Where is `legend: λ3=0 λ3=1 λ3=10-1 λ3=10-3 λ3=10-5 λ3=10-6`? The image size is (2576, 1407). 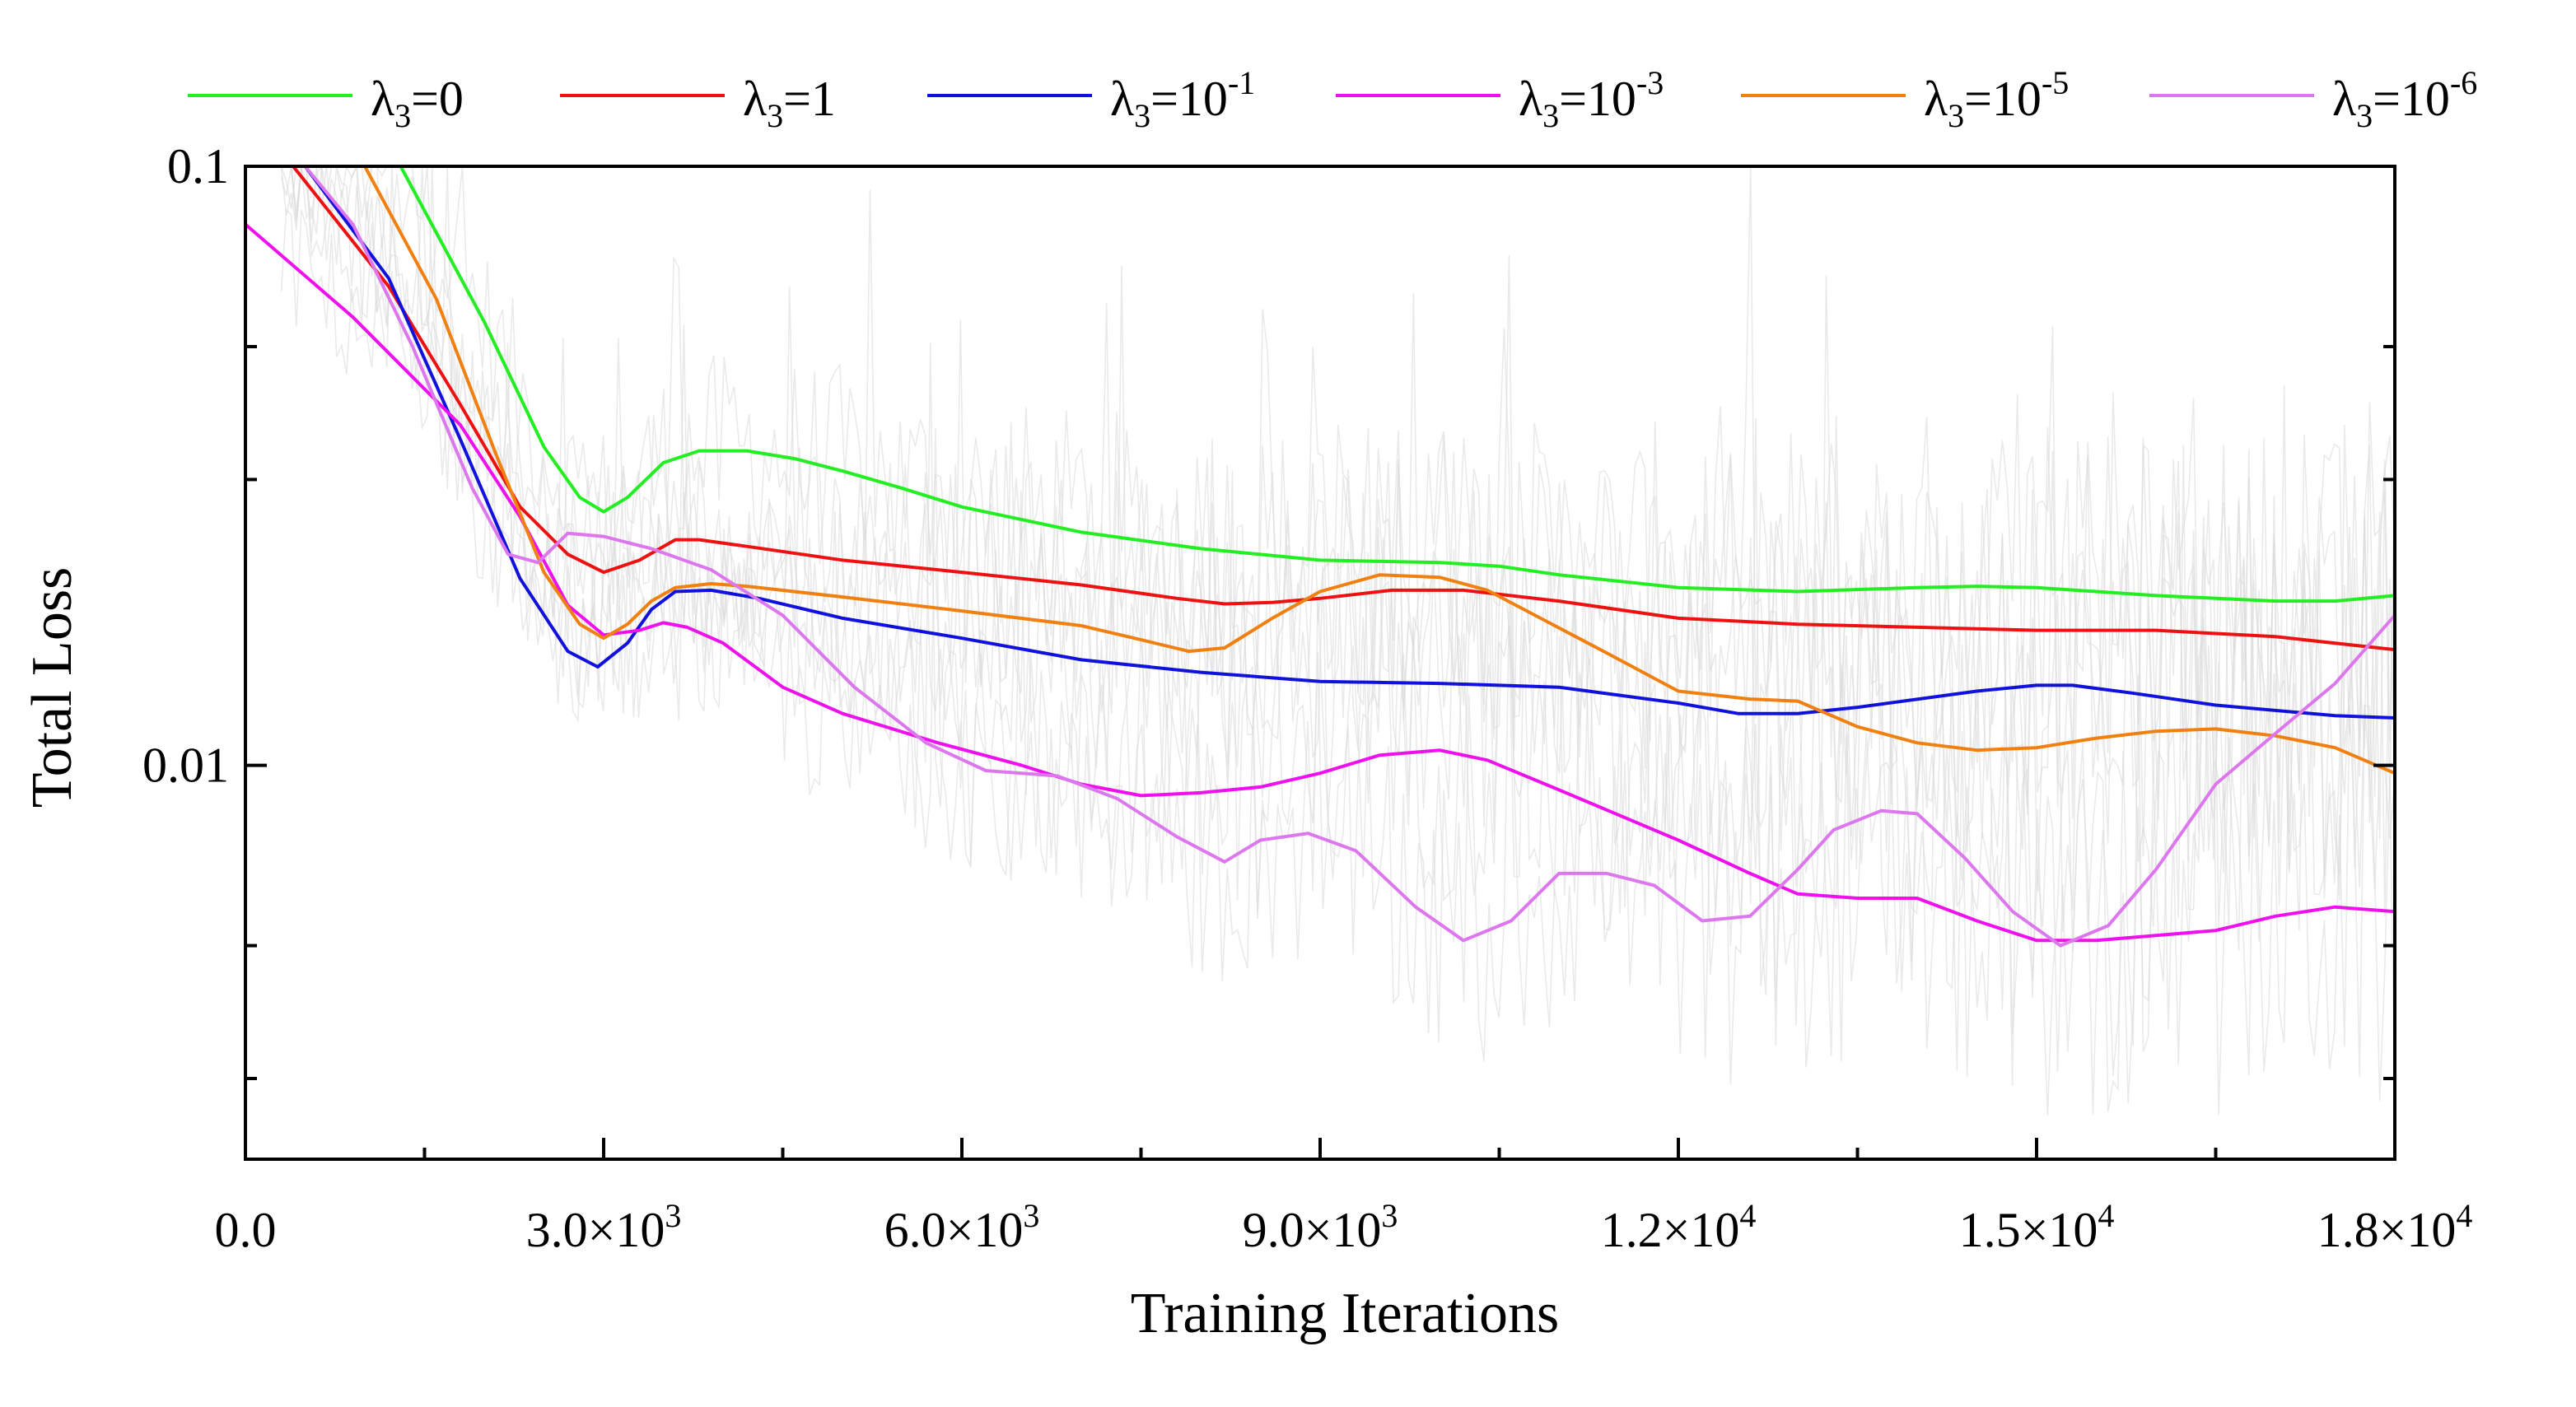
legend: λ3=0 λ3=1 λ3=10-1 λ3=10-3 λ3=10-5 λ3=10-6 is located at coordinates (1332, 99).